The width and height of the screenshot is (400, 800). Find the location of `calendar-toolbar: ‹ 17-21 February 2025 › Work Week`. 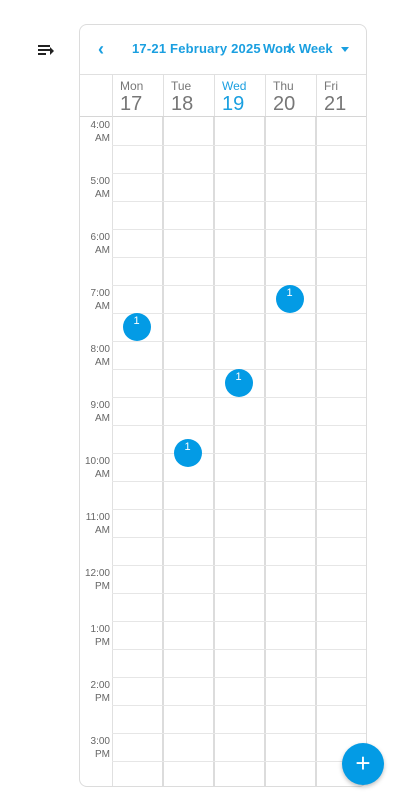

calendar-toolbar: ‹ 17-21 February 2025 › Work Week is located at coordinates (223, 50).